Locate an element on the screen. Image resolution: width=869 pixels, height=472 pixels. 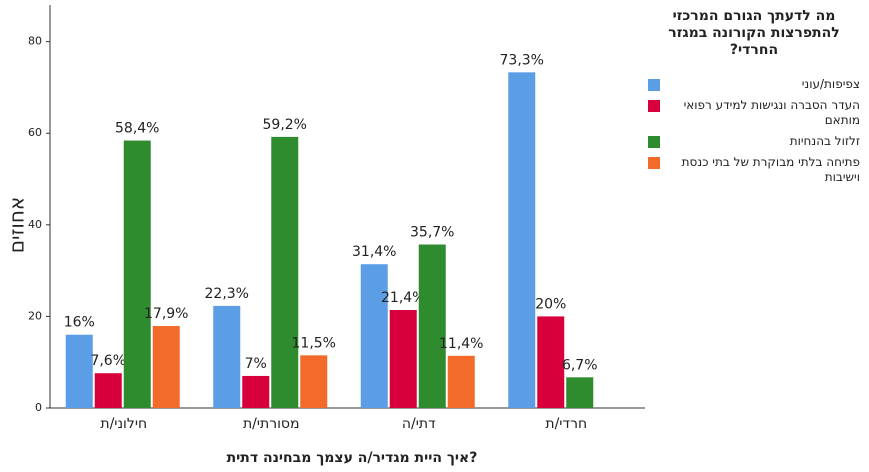
legend-label: העדר הסברה ונגישות למידע רפואי מותאם is located at coordinates (771, 112).